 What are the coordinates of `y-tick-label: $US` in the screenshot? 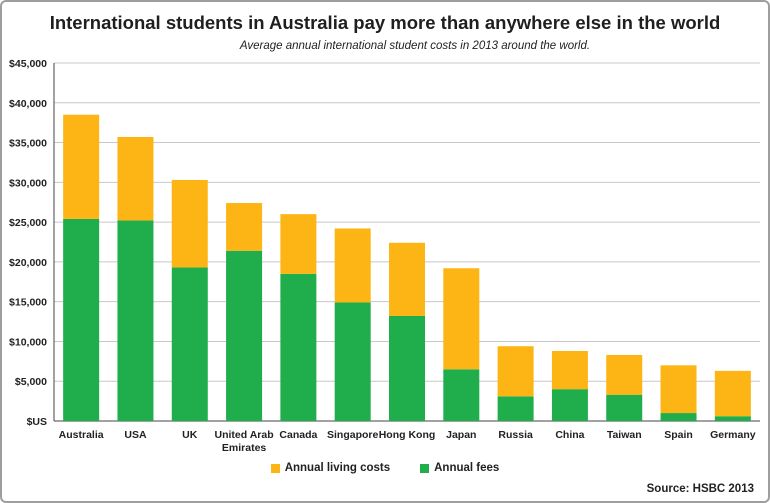 It's located at (37, 422).